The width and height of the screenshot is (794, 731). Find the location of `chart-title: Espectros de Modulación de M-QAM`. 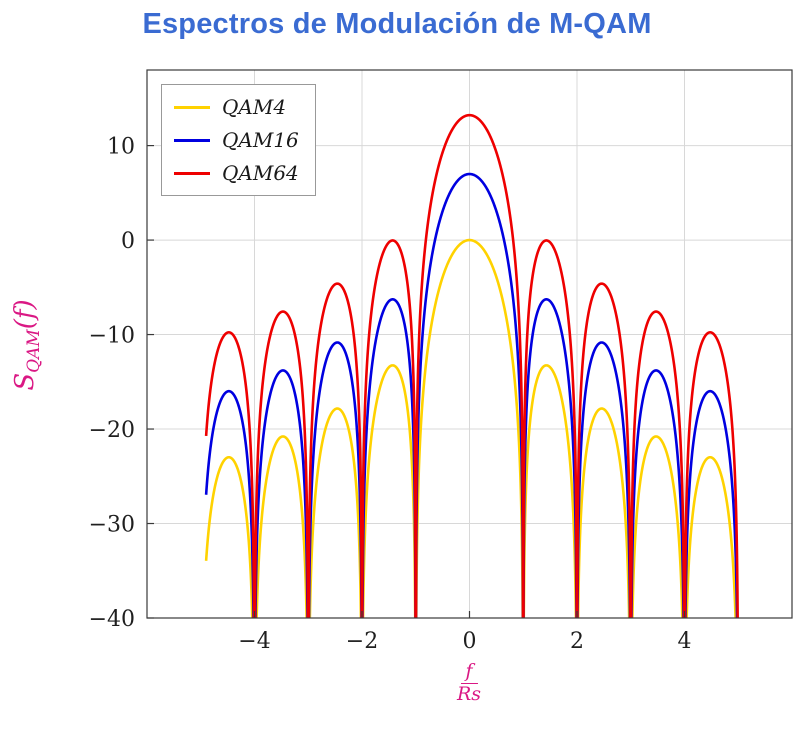

chart-title: Espectros de Modulación de M-QAM is located at coordinates (397, 24).